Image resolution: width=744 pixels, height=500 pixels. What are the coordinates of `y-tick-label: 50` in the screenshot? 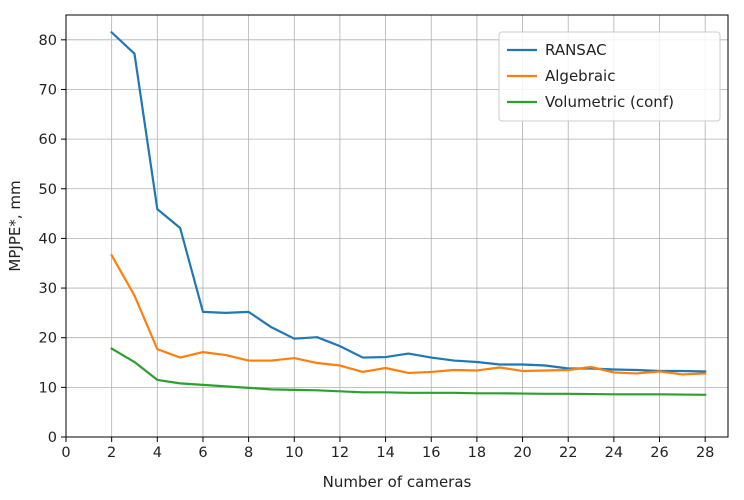 It's located at (48, 190).